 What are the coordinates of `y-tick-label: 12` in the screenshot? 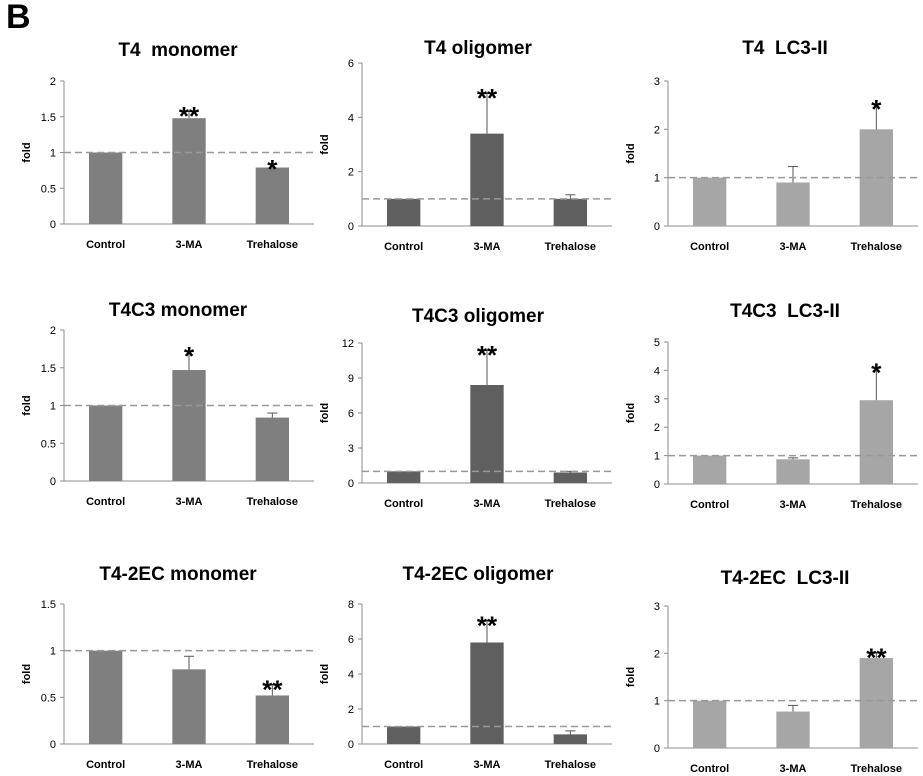 It's located at (348, 344).